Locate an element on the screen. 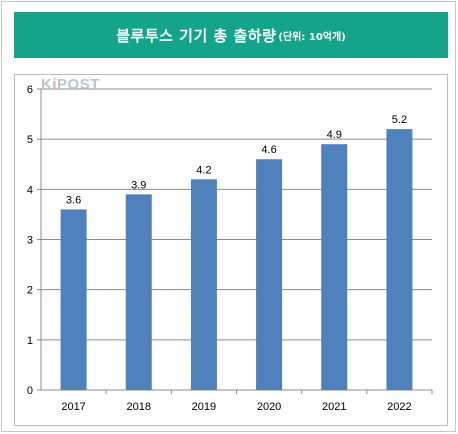 Image resolution: width=458 pixels, height=434 pixels. chart-title: 블루투스 기기 총 출하량 is located at coordinates (196, 35).